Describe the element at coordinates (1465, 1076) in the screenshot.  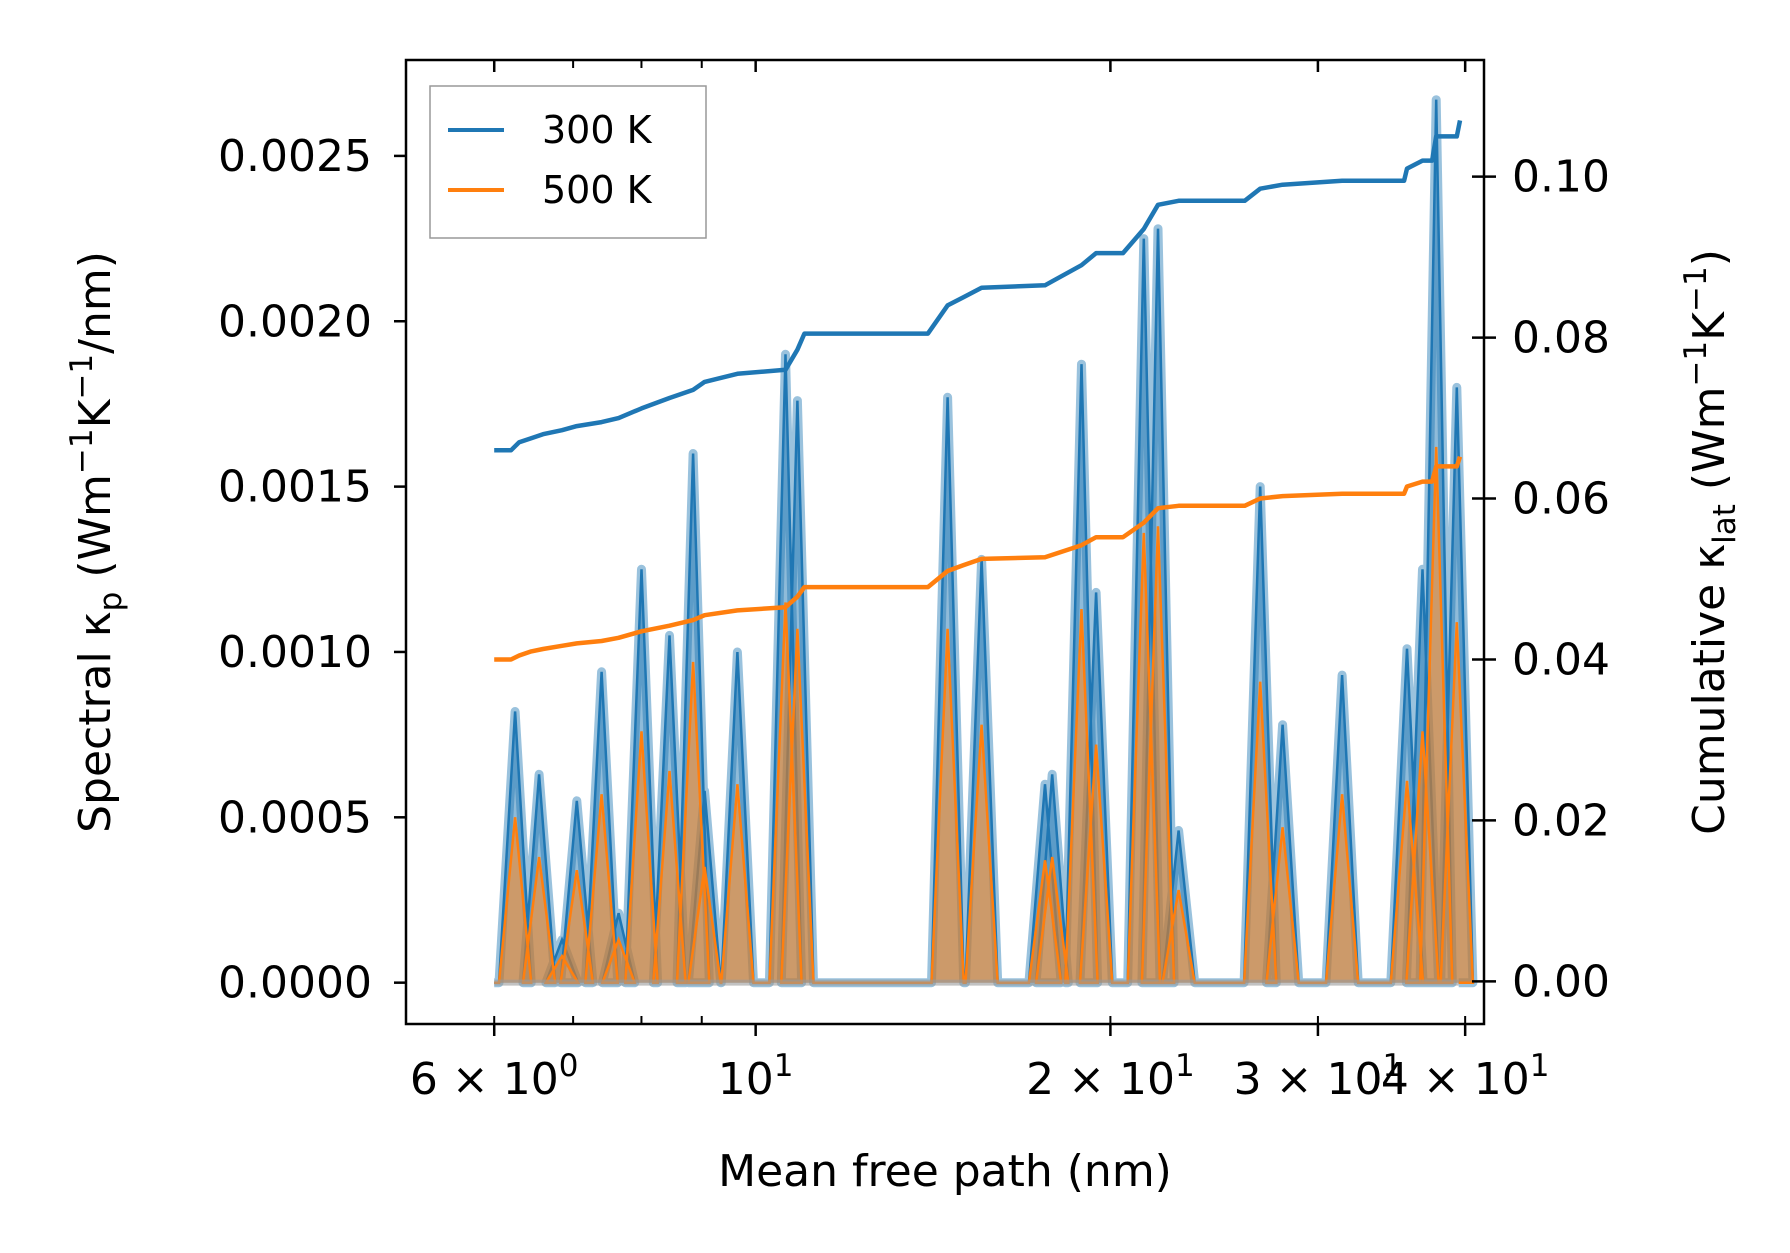
I see `x-tick-label: 4 × 10¹` at that location.